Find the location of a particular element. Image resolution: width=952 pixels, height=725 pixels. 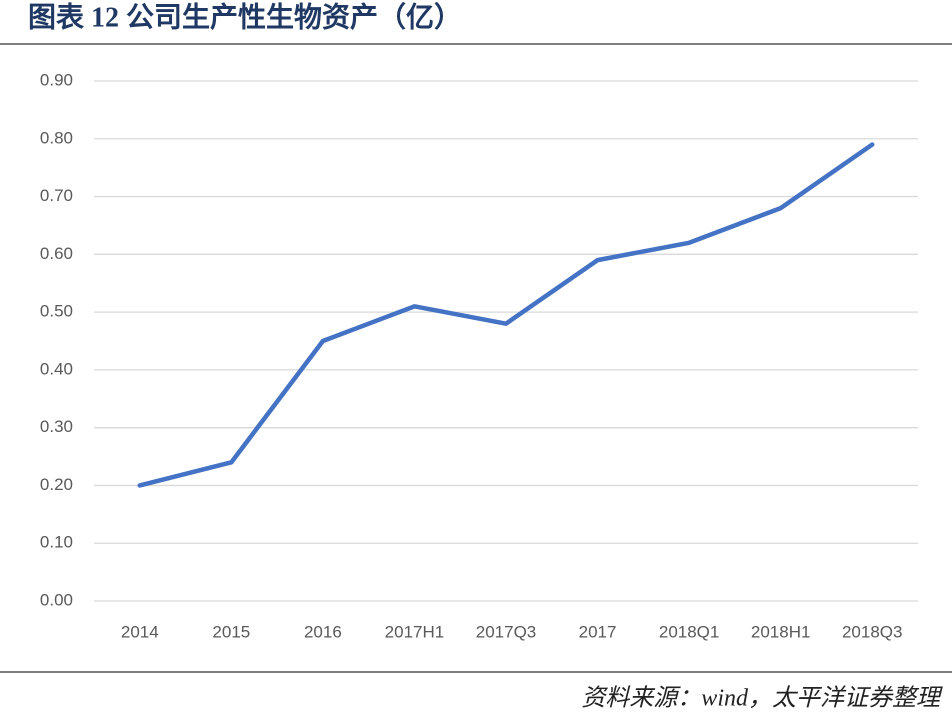

y-tick-label: 0.70 is located at coordinates (56, 195).